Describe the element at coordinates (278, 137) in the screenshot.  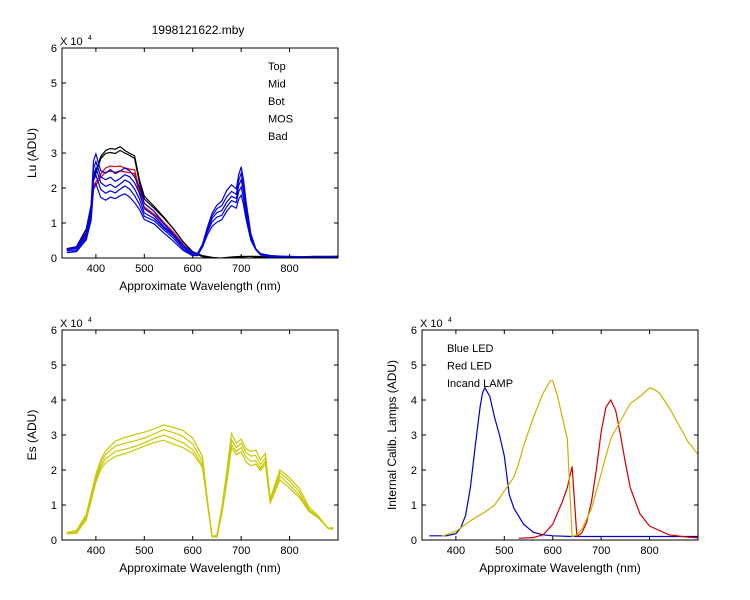
I see `legend-entry-bad: Bad` at that location.